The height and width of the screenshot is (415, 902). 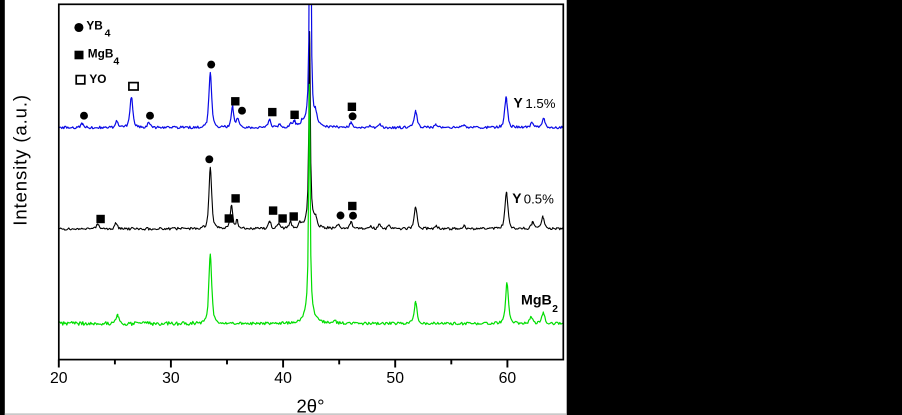 I want to click on svg-text: 2, so click(x=555, y=309).